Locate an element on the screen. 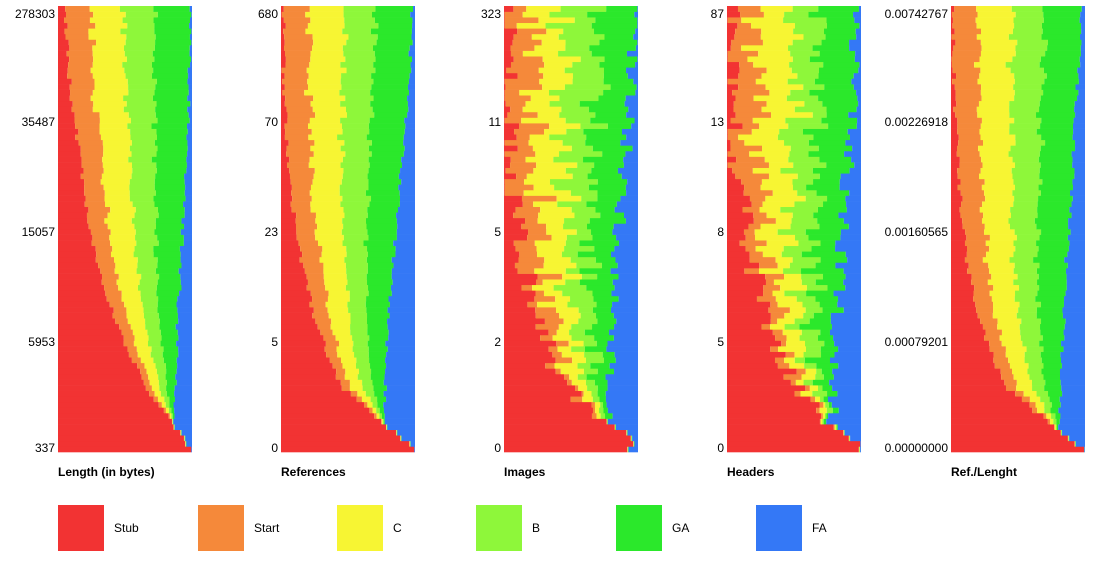 The image size is (1119, 561). tick-label: 87 is located at coordinates (718, 14).